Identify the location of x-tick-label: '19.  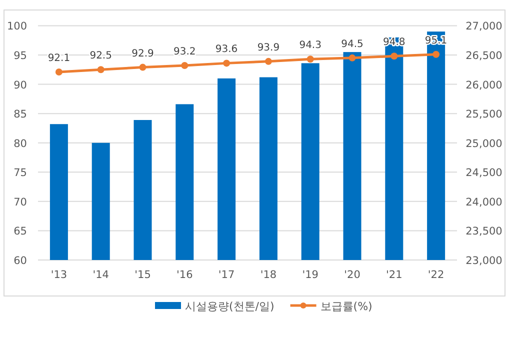
(310, 275).